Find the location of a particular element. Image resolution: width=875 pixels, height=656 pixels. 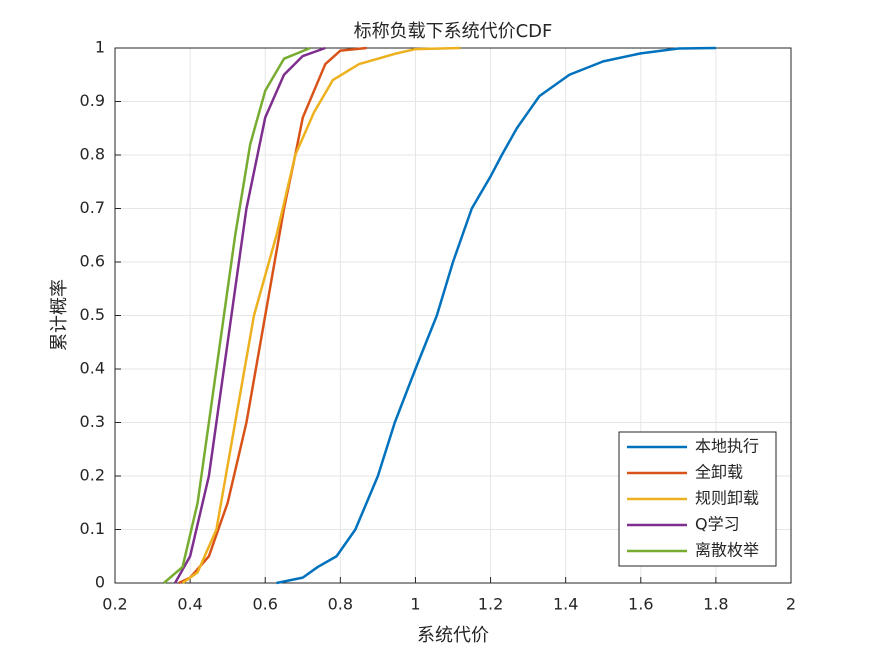

x-tick-label: 1 is located at coordinates (415, 604).